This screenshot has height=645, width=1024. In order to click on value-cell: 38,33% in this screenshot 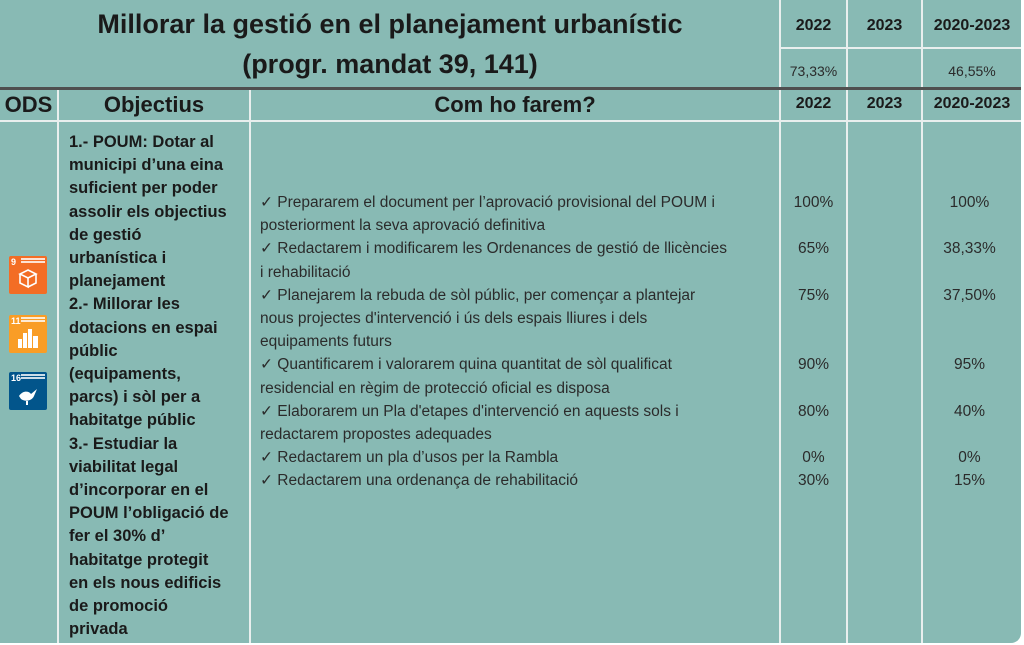, I will do `click(969, 249)`.